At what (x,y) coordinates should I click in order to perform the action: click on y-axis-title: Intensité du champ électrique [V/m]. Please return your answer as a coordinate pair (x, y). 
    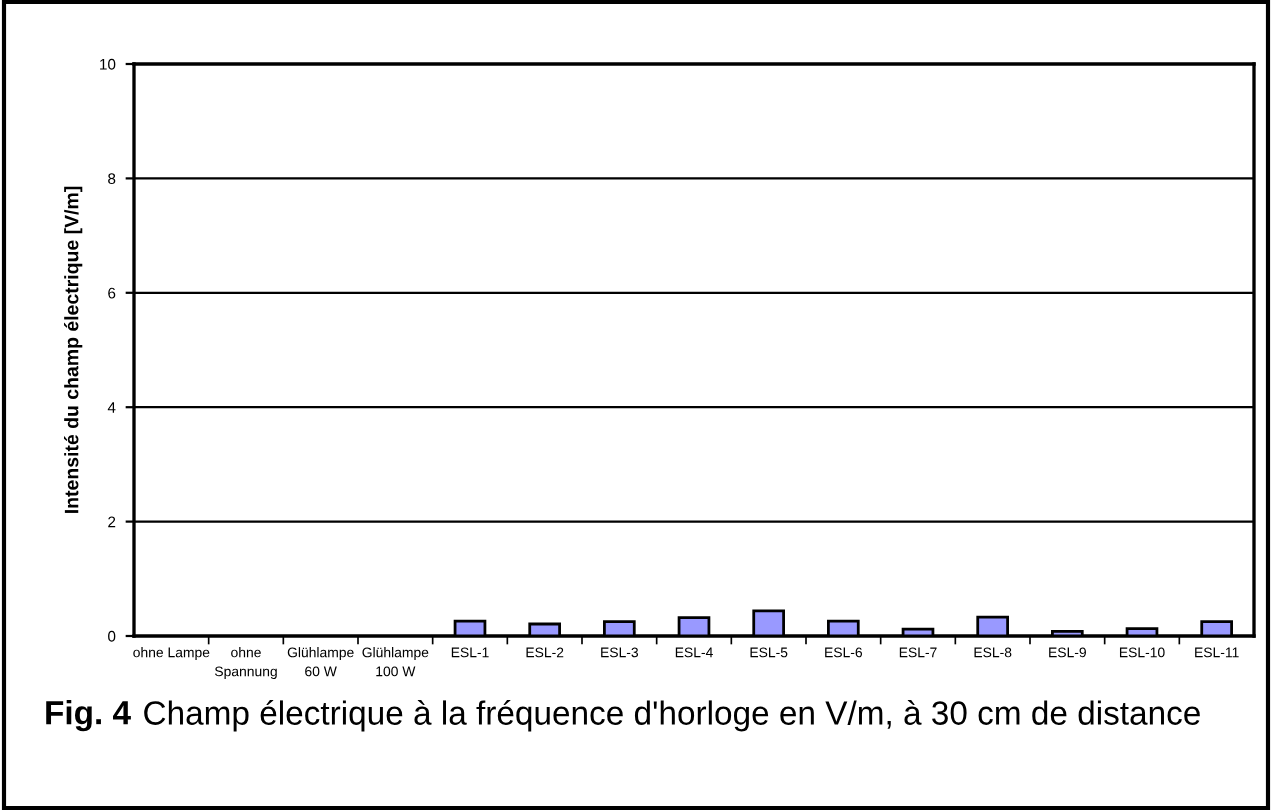
    Looking at the image, I should click on (73, 349).